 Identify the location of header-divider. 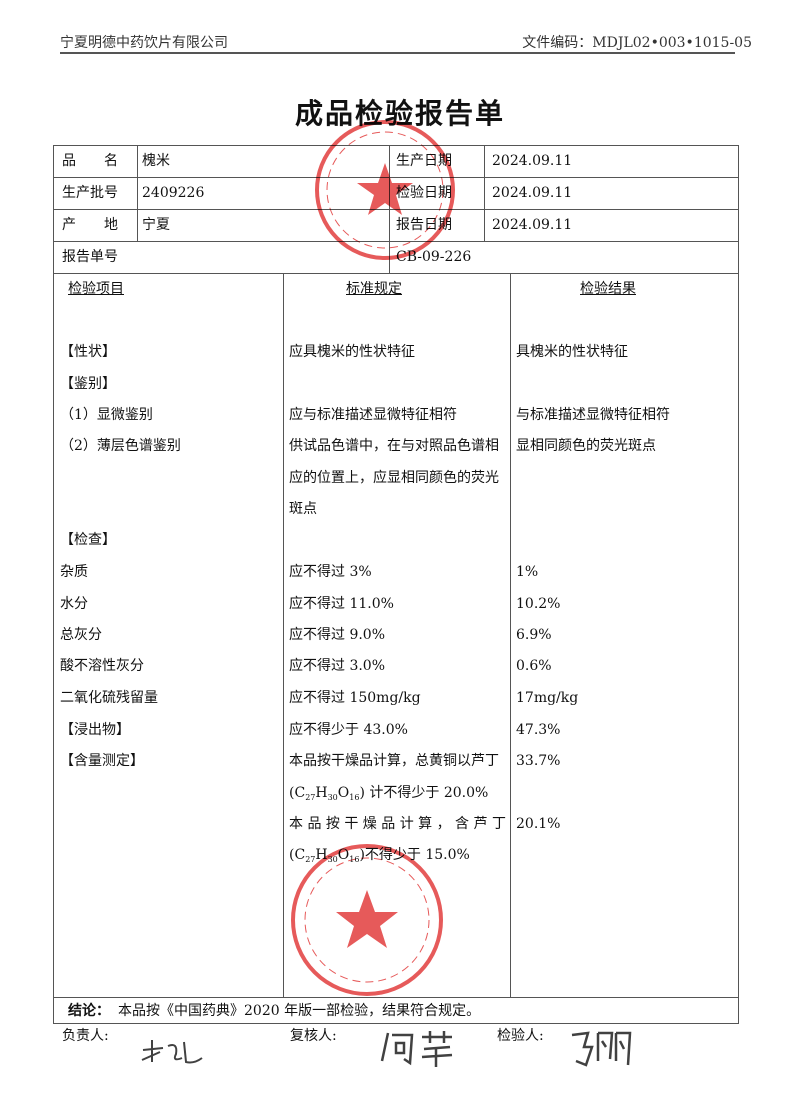
(397, 53).